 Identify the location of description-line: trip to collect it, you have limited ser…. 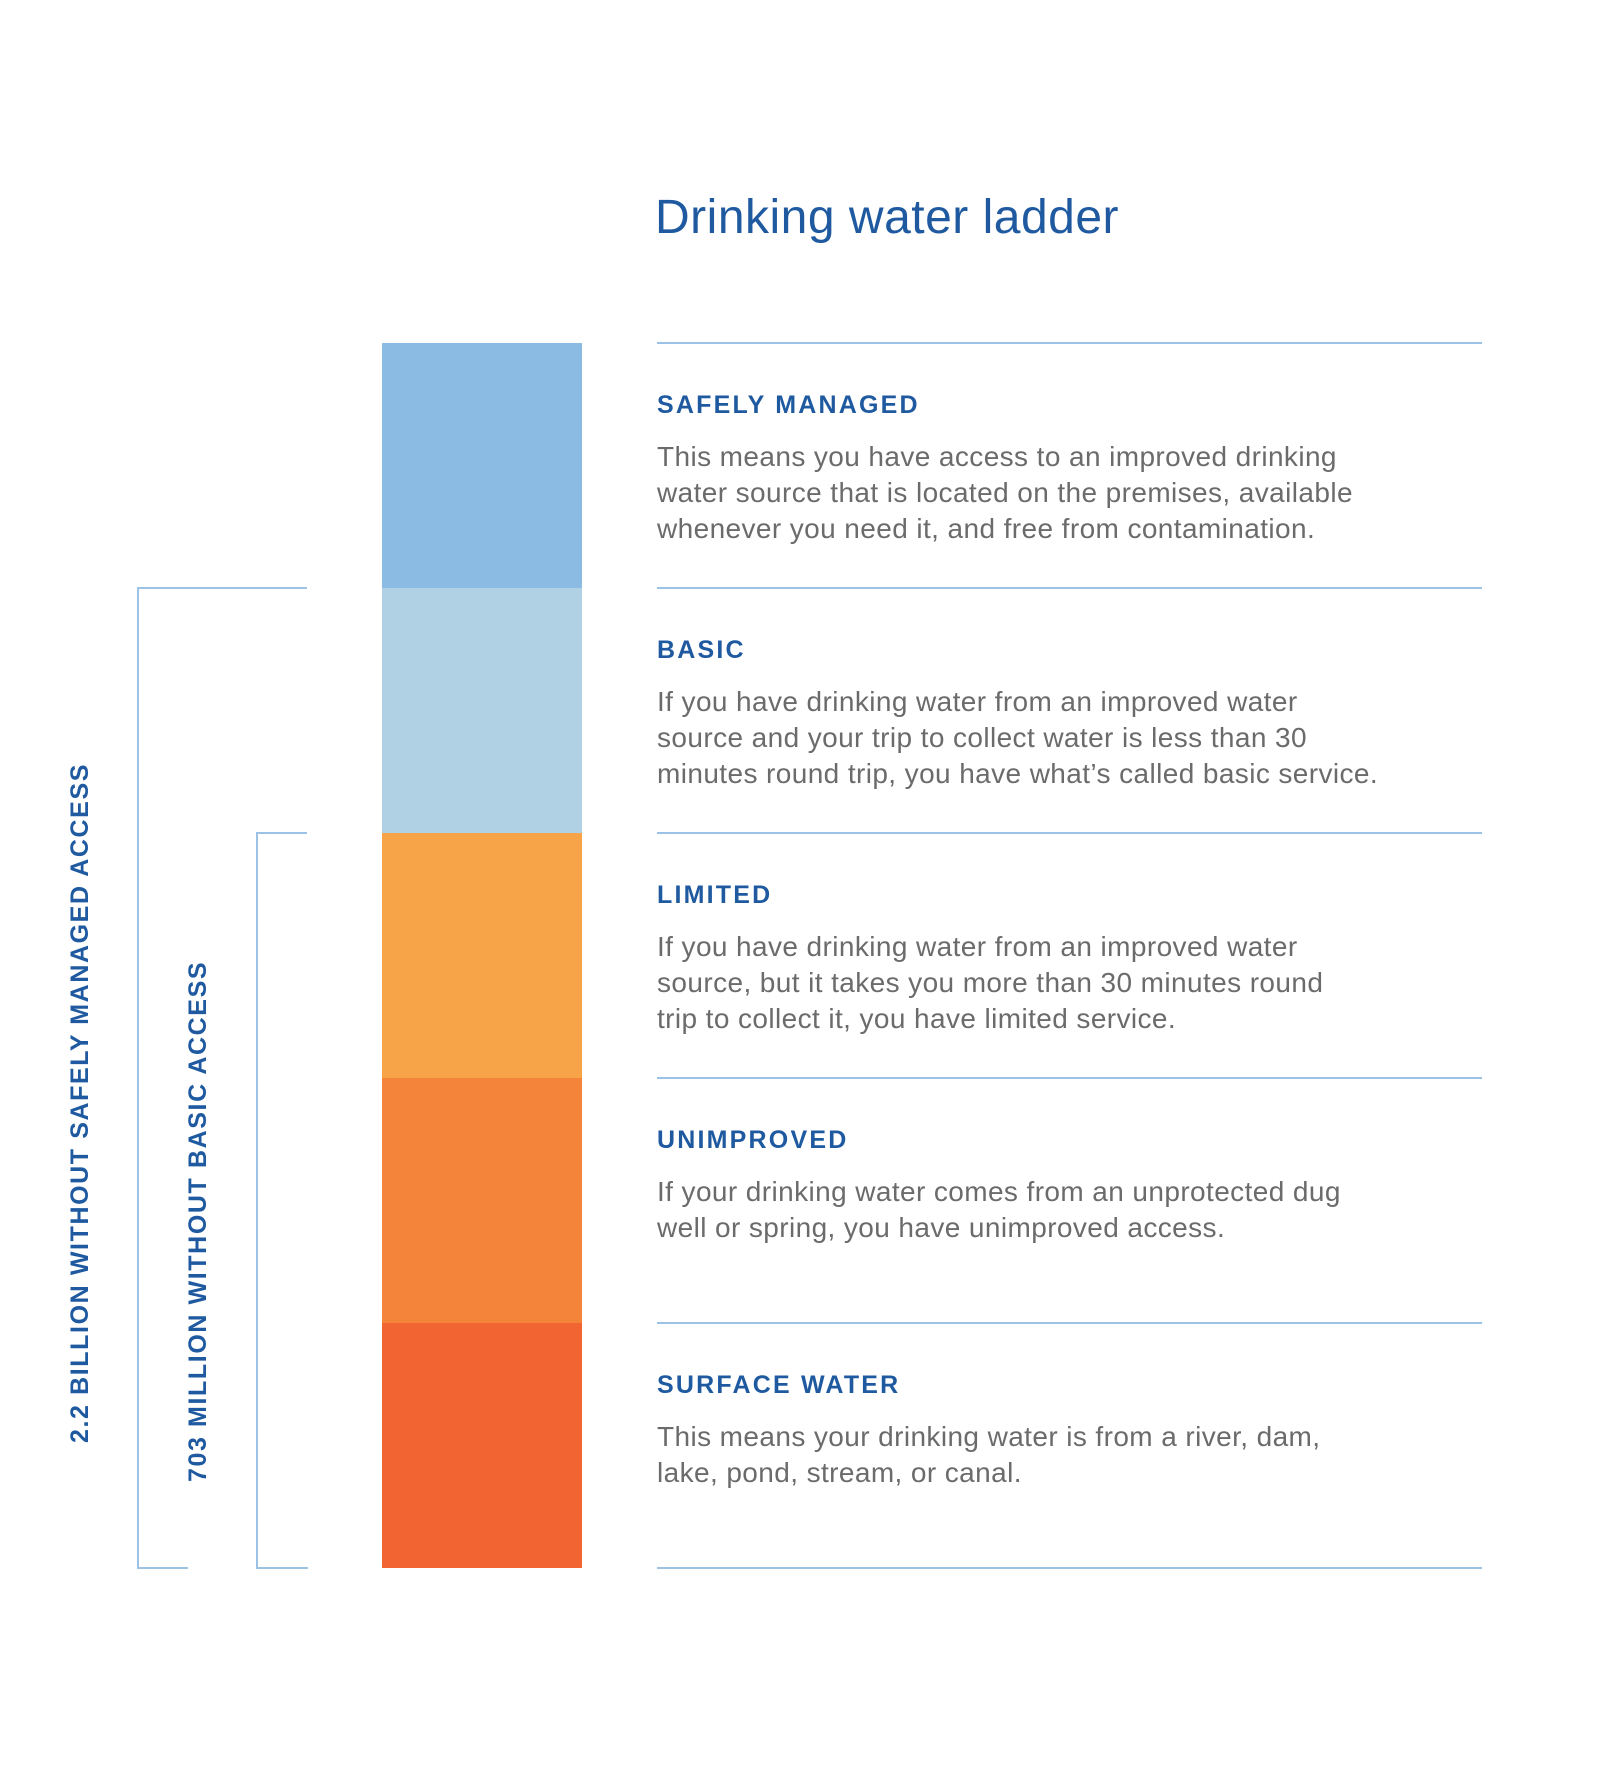
(917, 1018).